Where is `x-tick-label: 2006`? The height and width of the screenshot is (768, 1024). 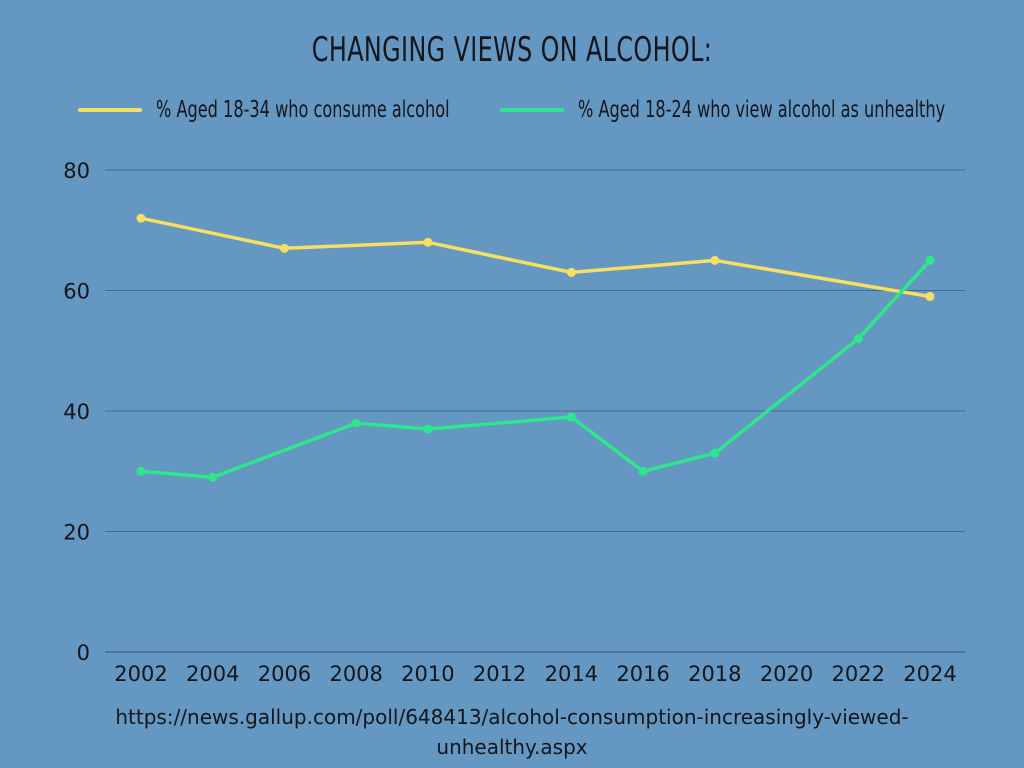 x-tick-label: 2006 is located at coordinates (284, 674).